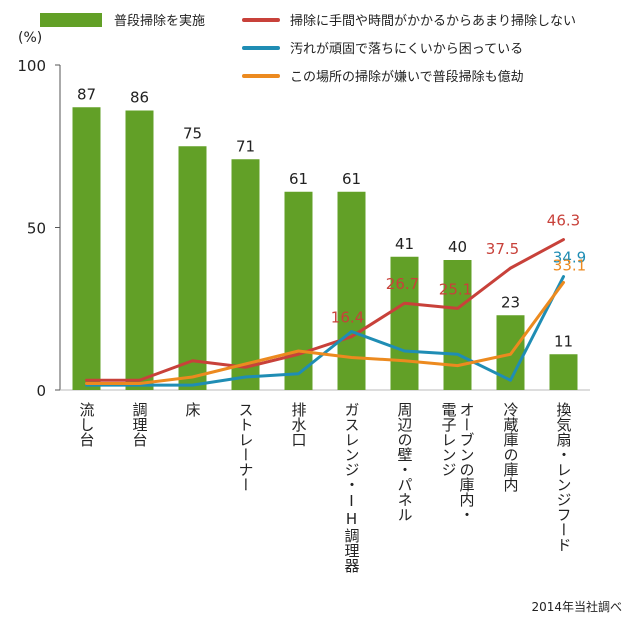 The image size is (640, 620). What do you see at coordinates (407, 77) in the screenshot?
I see `legend-line-3-label: この場所の掃除が嫌いで普段掃除も億劫` at bounding box center [407, 77].